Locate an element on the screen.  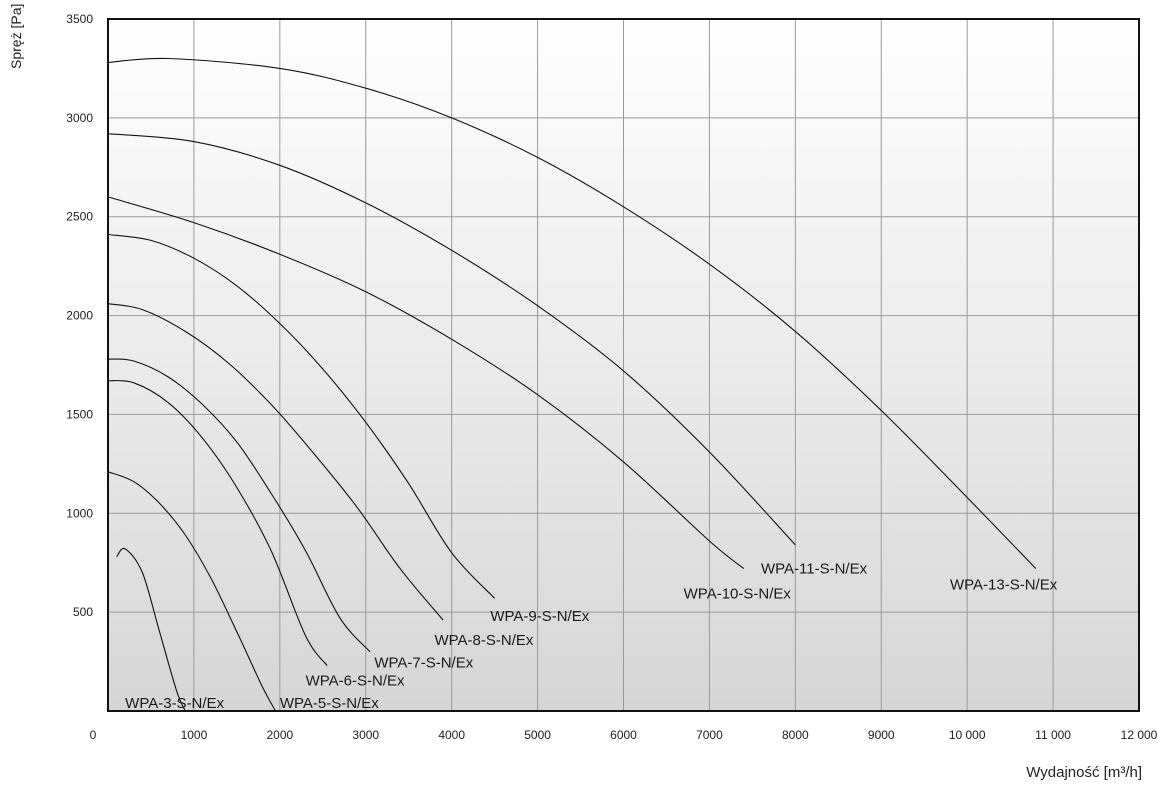
curve-label: WPA-3-S-N/Ex is located at coordinates (174, 703).